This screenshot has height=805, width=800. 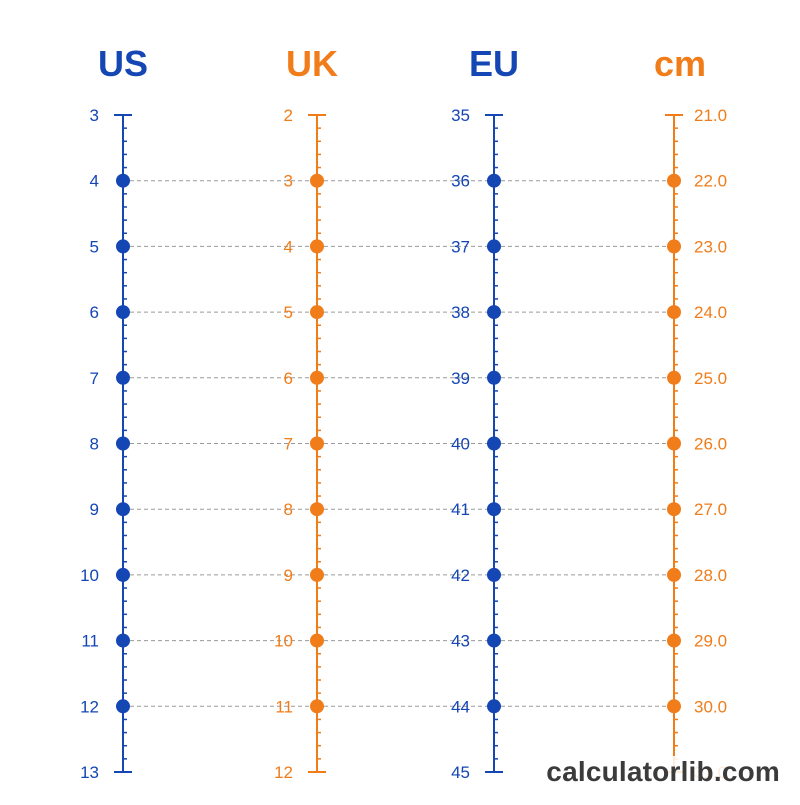 I want to click on tick-label: 29.0, so click(x=710, y=641).